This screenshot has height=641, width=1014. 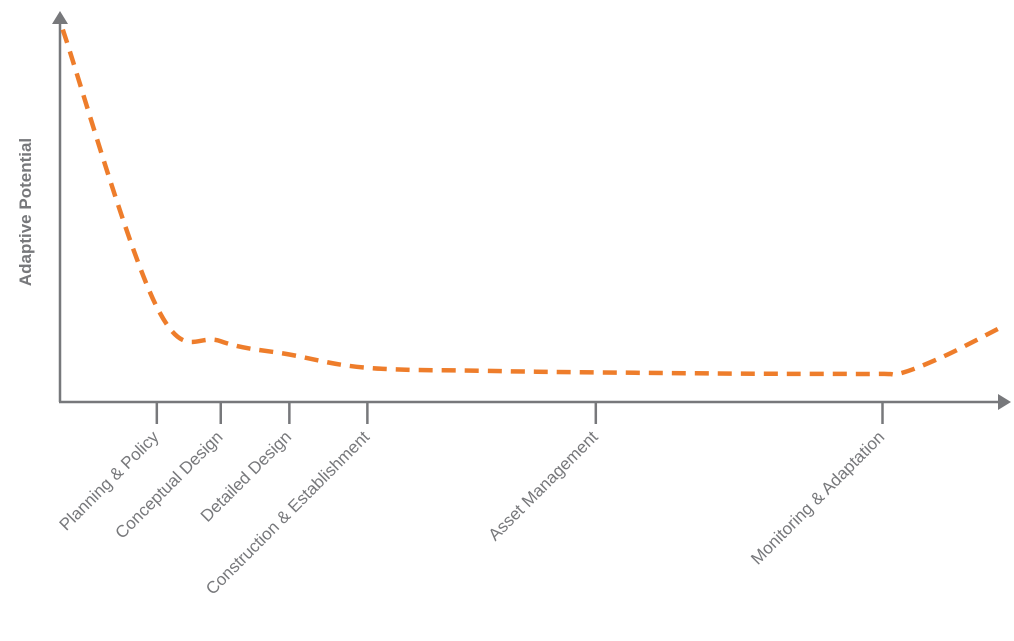 What do you see at coordinates (287, 512) in the screenshot?
I see `x-tick-label: Construction & Establishment` at bounding box center [287, 512].